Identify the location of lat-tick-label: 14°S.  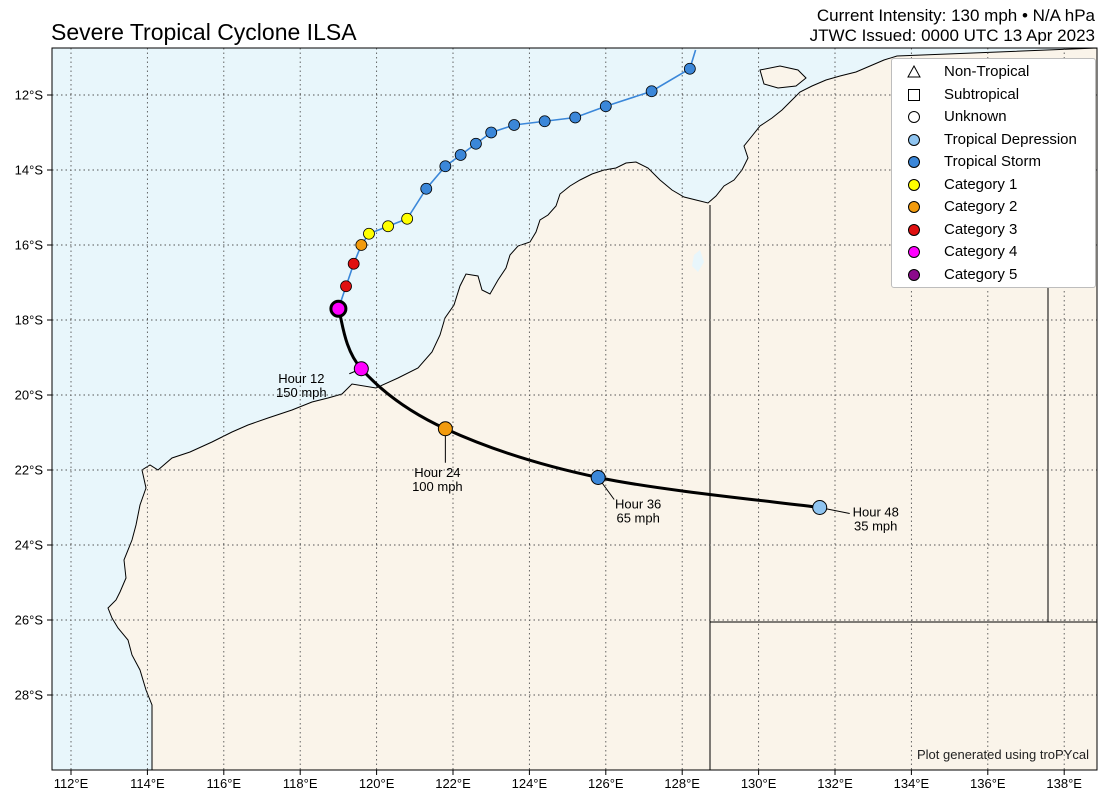
(29, 170).